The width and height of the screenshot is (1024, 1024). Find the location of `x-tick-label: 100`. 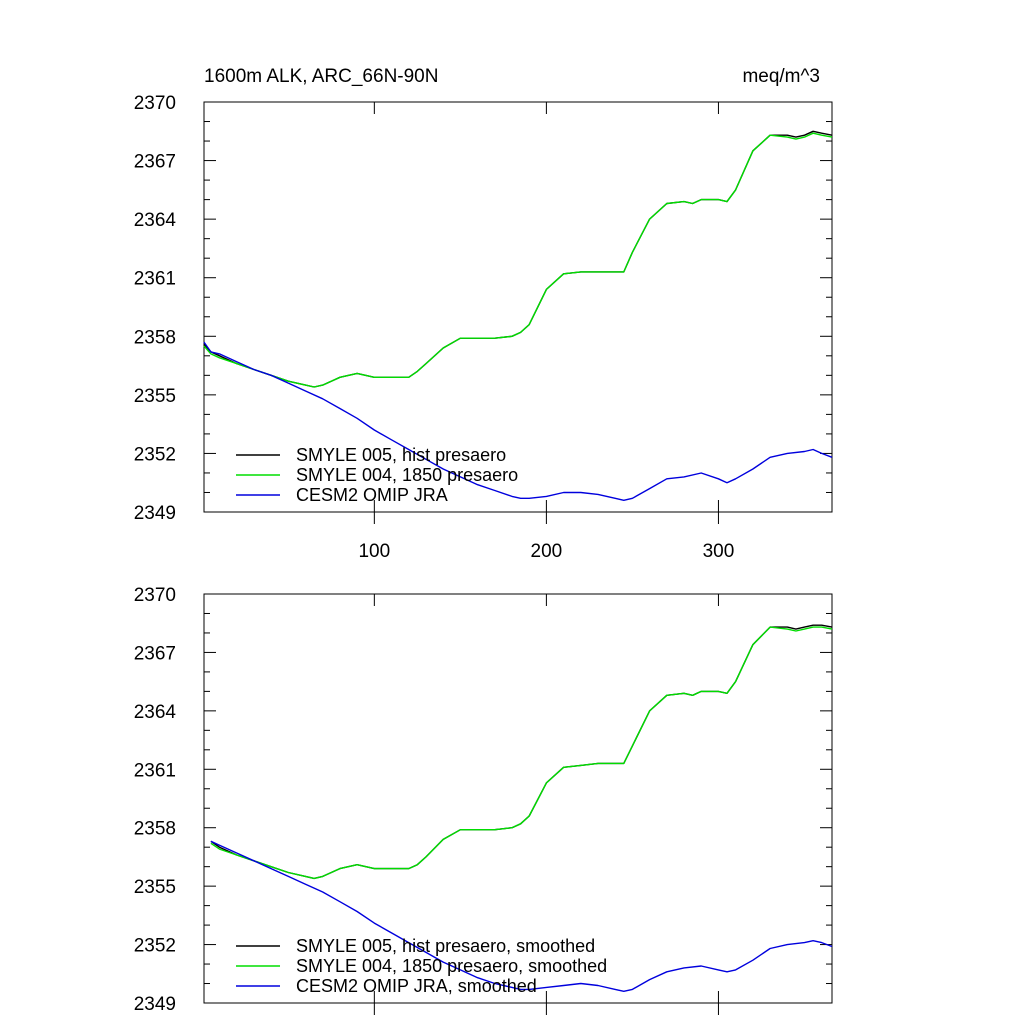

x-tick-label: 100 is located at coordinates (374, 551).